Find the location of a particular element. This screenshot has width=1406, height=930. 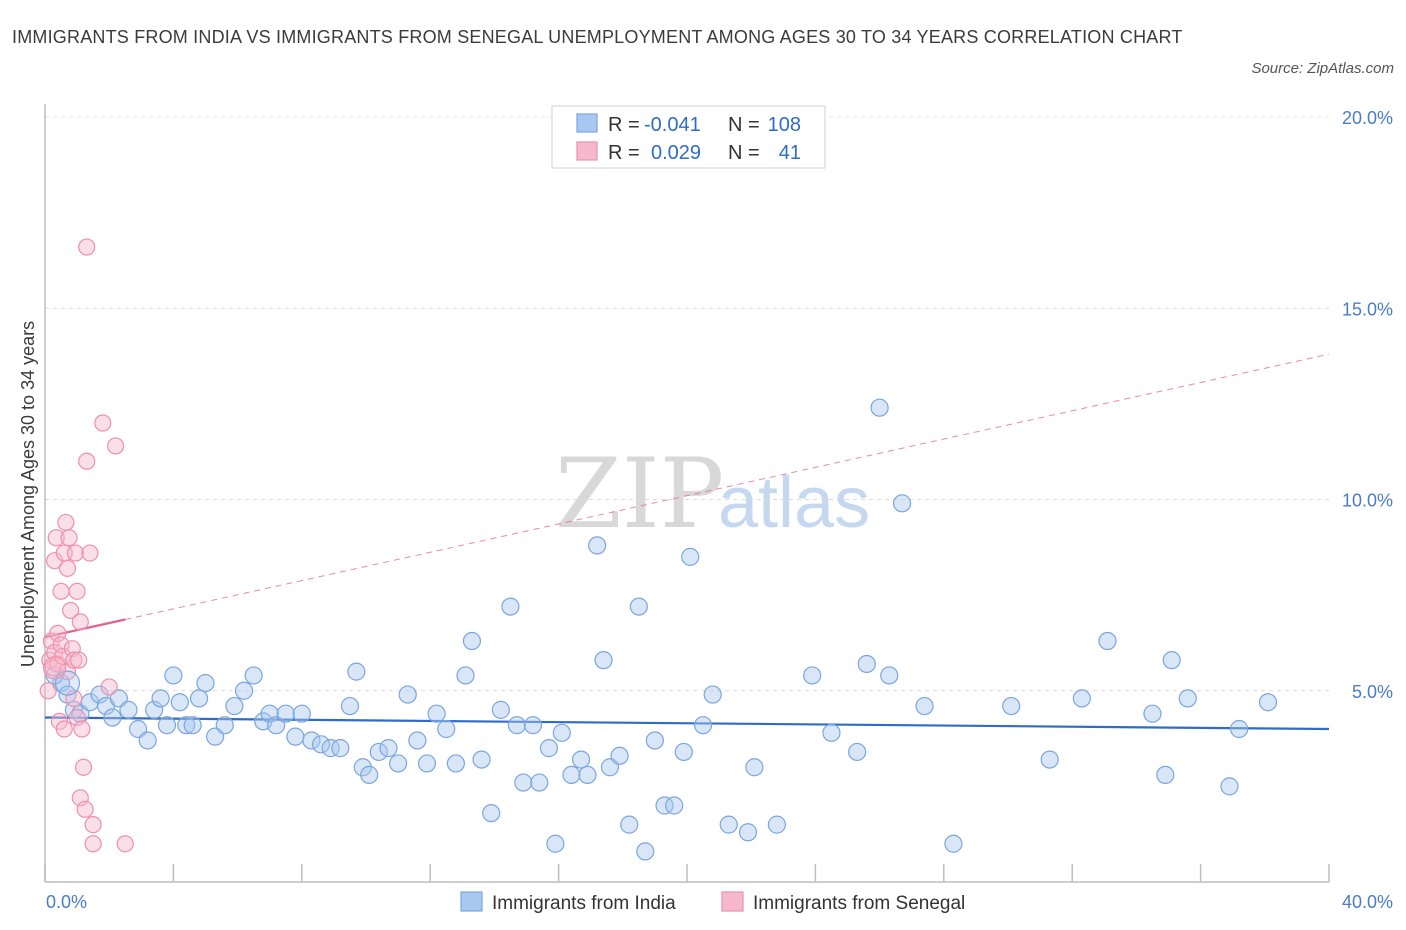

legend-stats: R = -0.041 N = 108 R = 0.029 N = 41 is located at coordinates (688, 137).